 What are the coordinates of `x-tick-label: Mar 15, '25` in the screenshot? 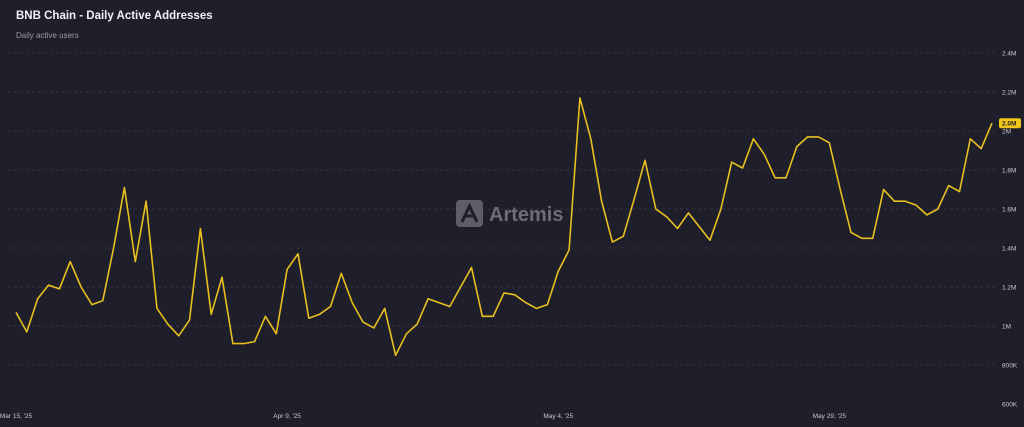 It's located at (16, 416).